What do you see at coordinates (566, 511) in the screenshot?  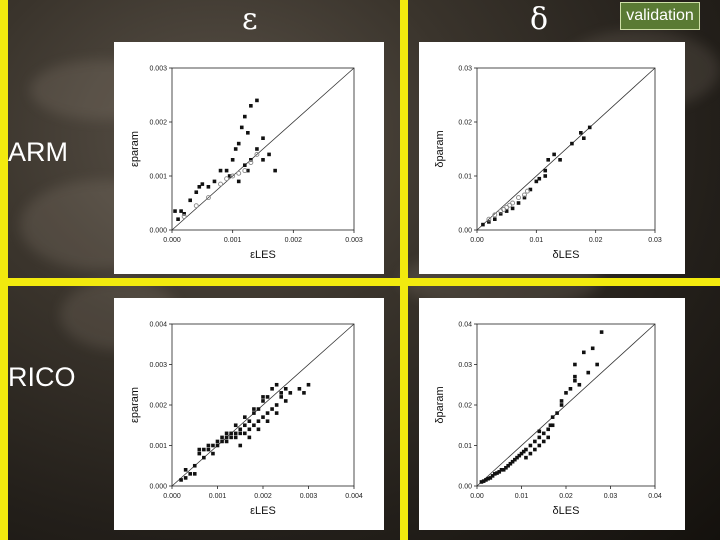 I see `x-axis-label: δLES` at bounding box center [566, 511].